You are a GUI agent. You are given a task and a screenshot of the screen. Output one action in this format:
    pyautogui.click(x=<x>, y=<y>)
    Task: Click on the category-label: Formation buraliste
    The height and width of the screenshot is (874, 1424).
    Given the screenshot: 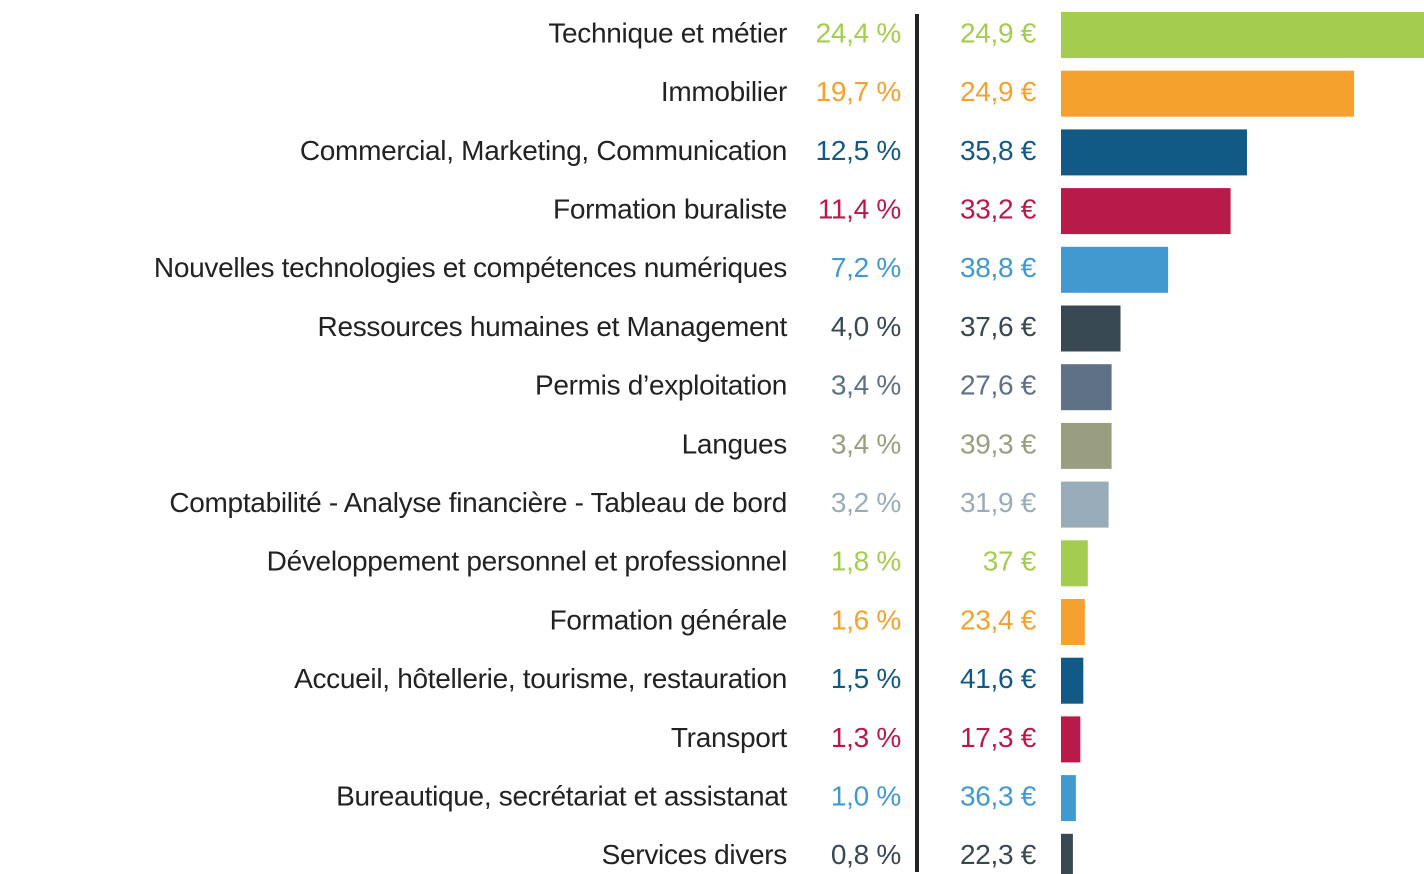 What is the action you would take?
    pyautogui.click(x=670, y=208)
    